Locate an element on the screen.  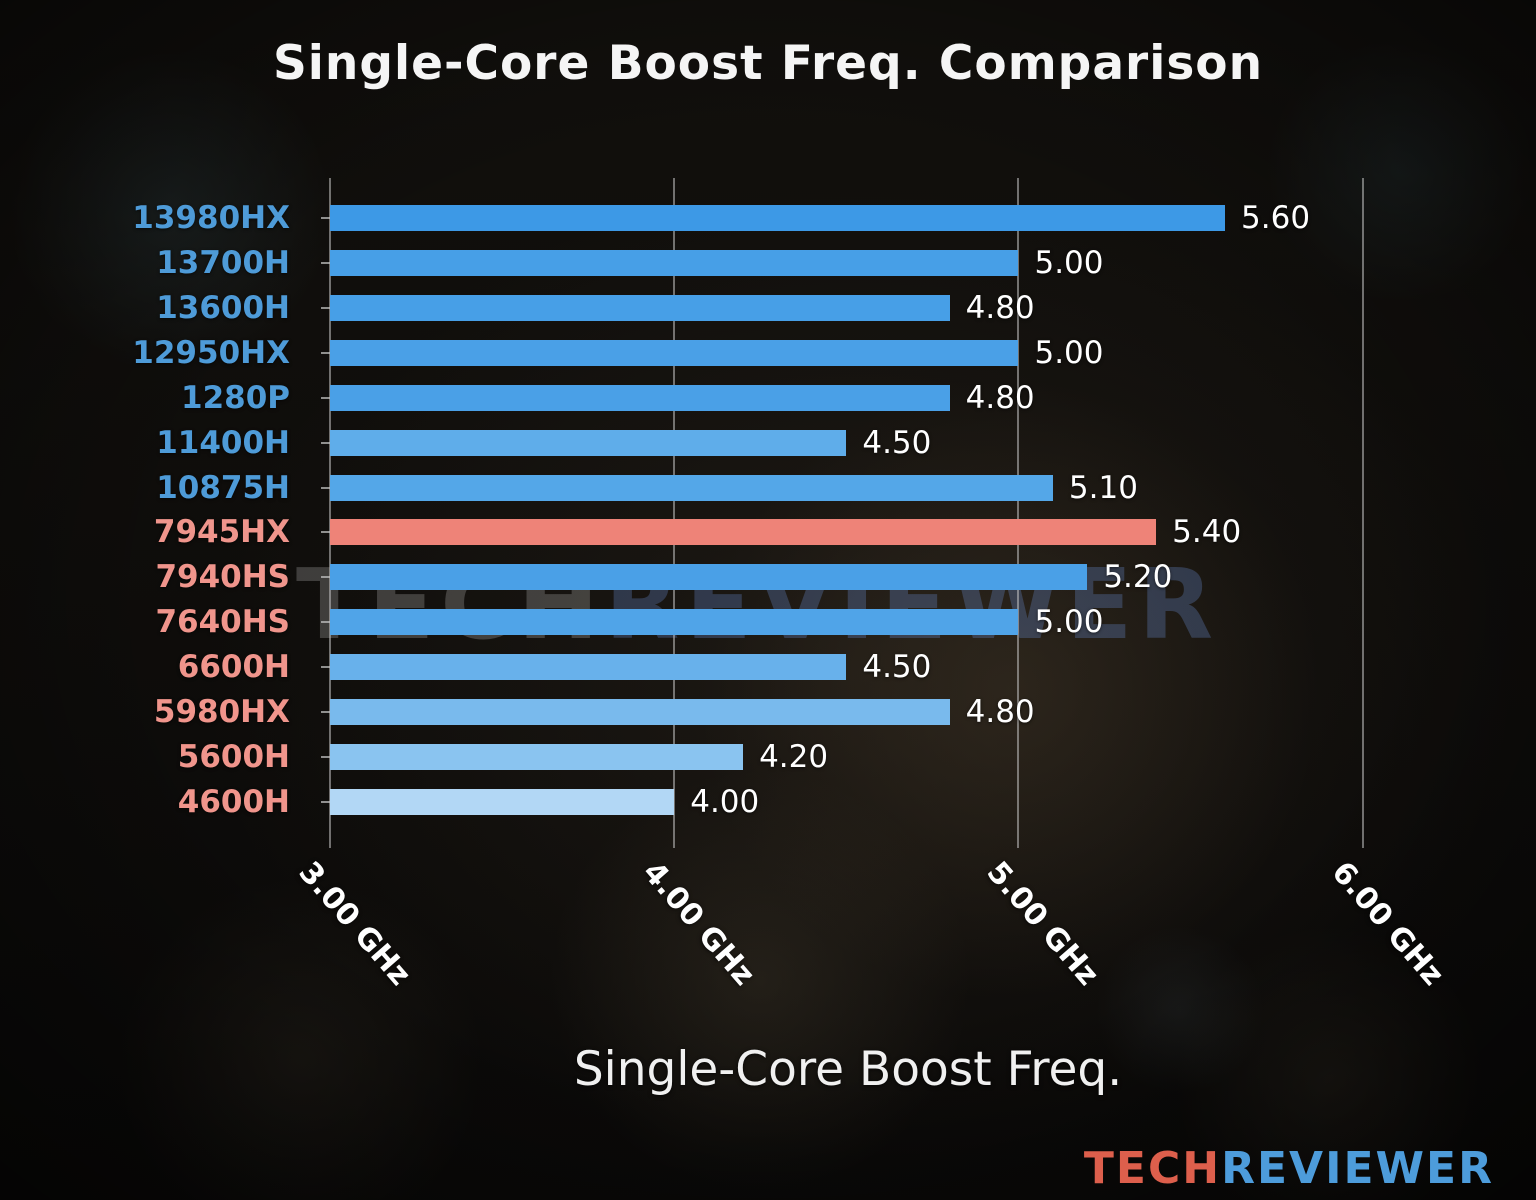
bar-13700h is located at coordinates (674, 263).